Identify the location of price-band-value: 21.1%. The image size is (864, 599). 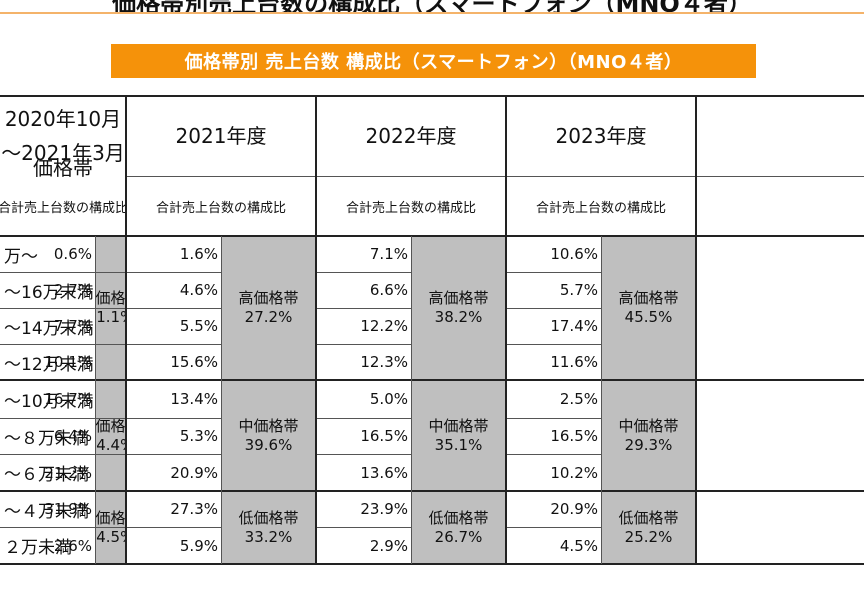
(110, 317).